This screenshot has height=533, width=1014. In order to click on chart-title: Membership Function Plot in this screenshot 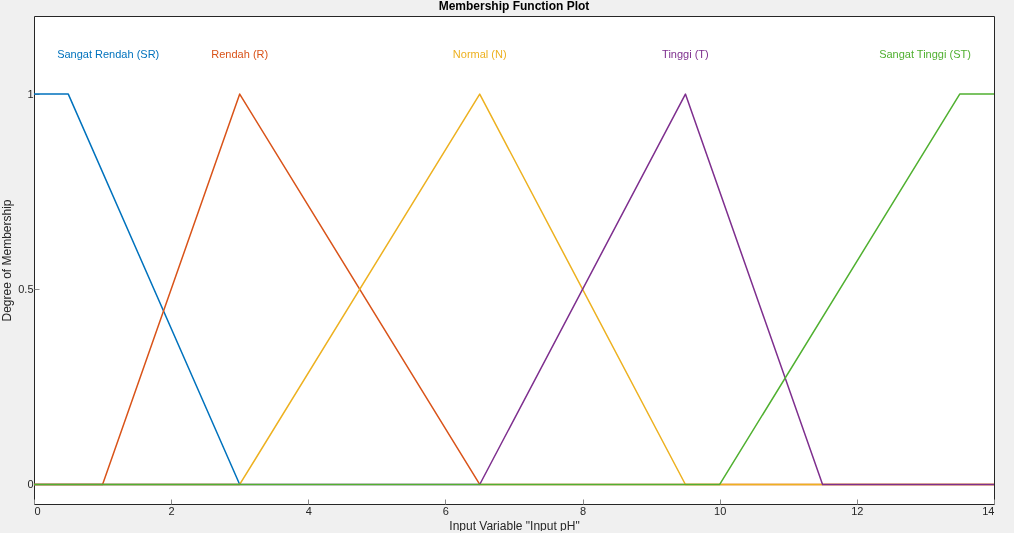, I will do `click(514, 6)`.